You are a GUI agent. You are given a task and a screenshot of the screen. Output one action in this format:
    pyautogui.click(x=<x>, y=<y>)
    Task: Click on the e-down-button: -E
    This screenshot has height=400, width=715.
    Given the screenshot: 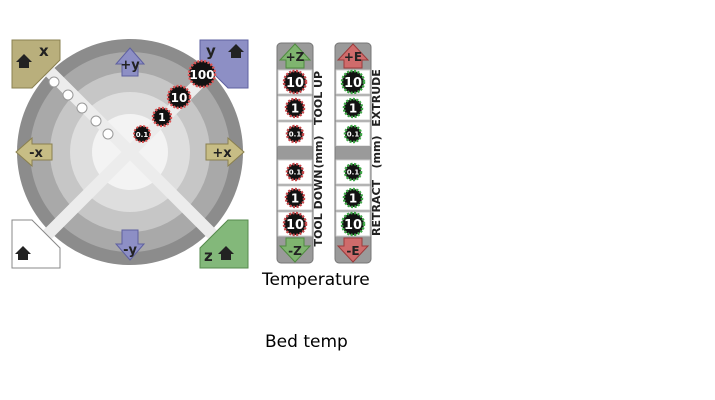 What is the action you would take?
    pyautogui.click(x=353, y=250)
    